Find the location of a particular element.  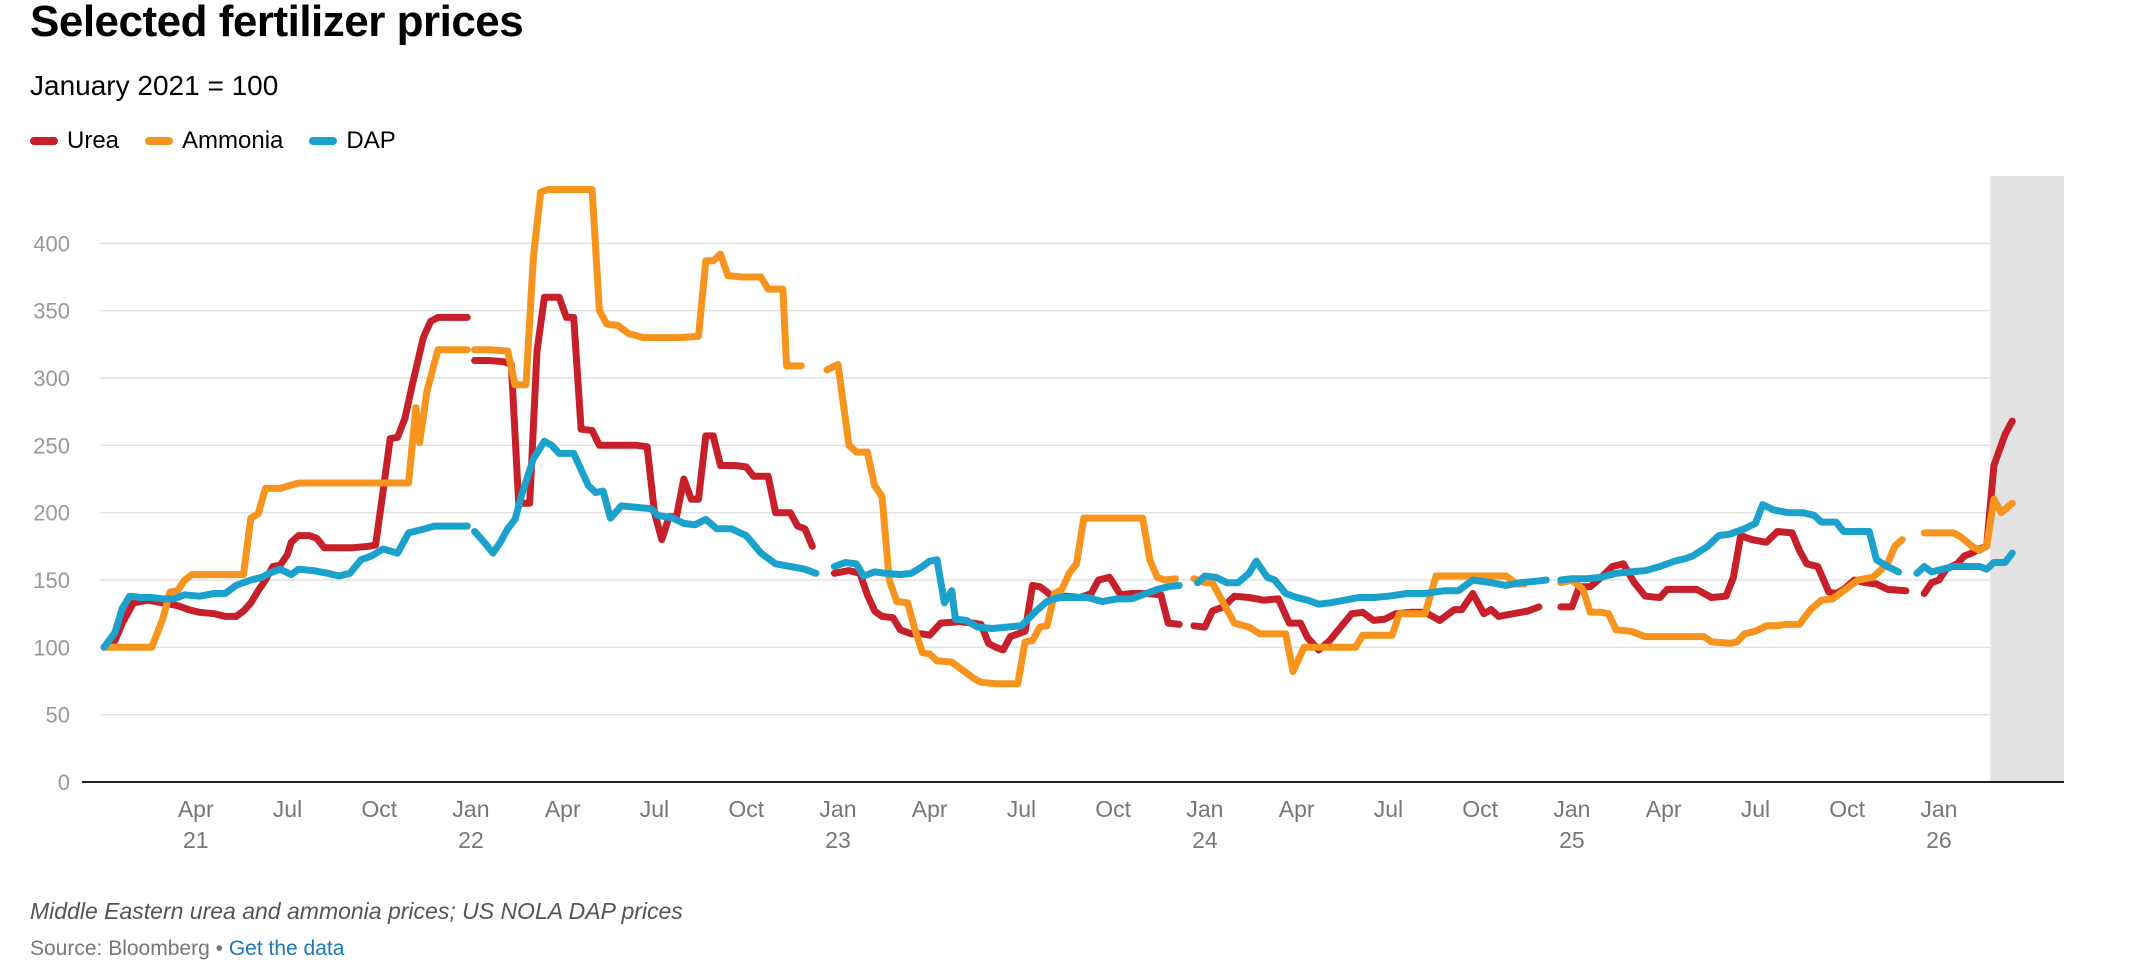

x-tick-month-19: Jan is located at coordinates (1938, 809).